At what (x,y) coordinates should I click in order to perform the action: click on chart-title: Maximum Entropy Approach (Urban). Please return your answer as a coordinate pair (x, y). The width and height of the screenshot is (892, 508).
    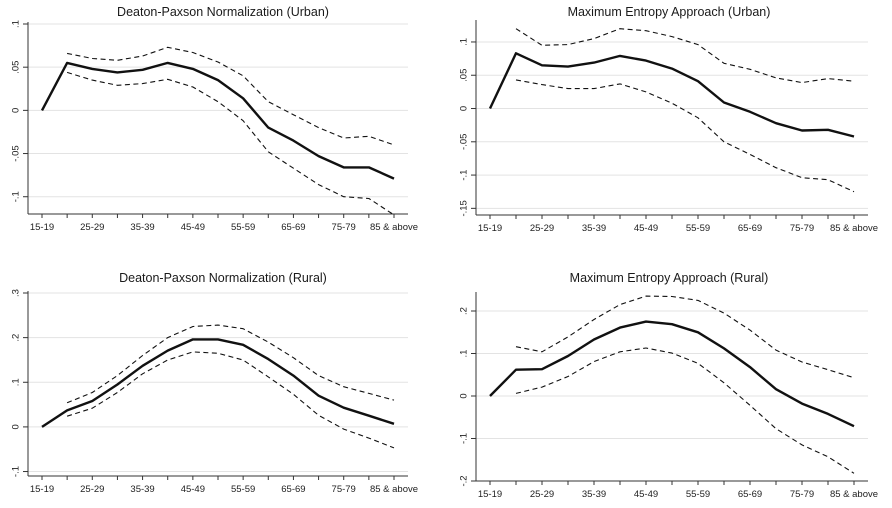
    Looking at the image, I should click on (669, 12).